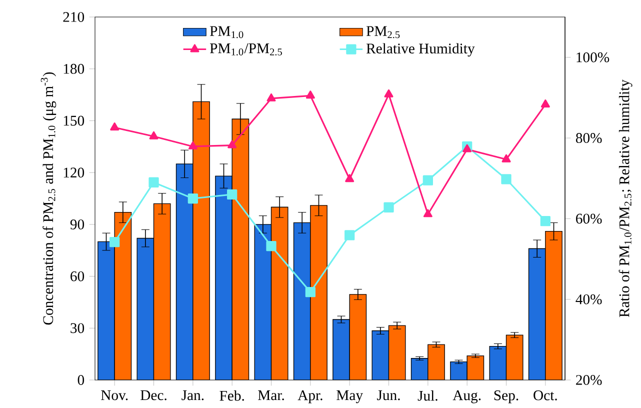 The height and width of the screenshot is (408, 641). What do you see at coordinates (232, 395) in the screenshot?
I see `x-tick-label: Feb.` at bounding box center [232, 395].